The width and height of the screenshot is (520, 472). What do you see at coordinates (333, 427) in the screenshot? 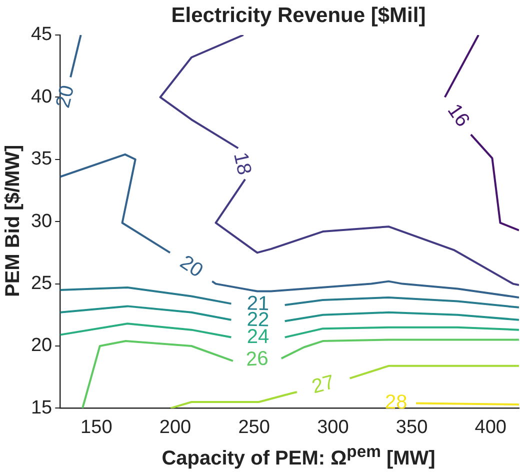
I see `x-tick-label: 300` at bounding box center [333, 427].